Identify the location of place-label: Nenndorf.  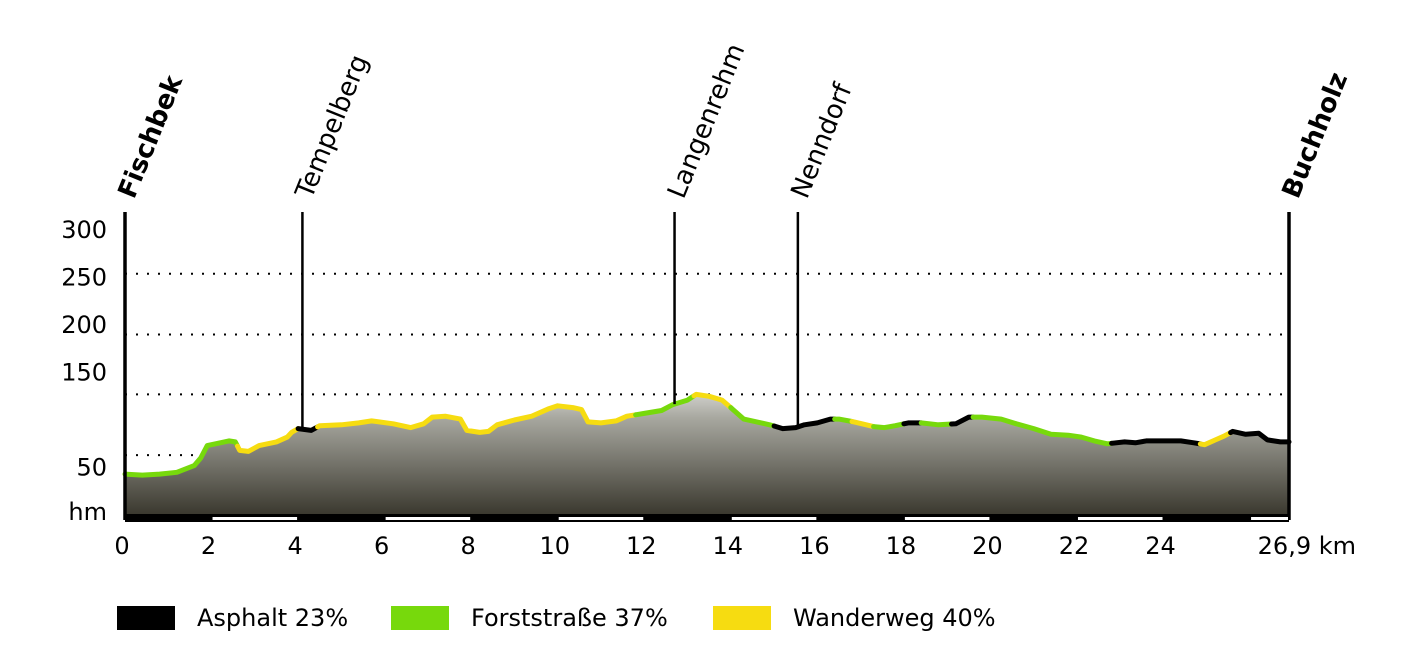
(822, 141).